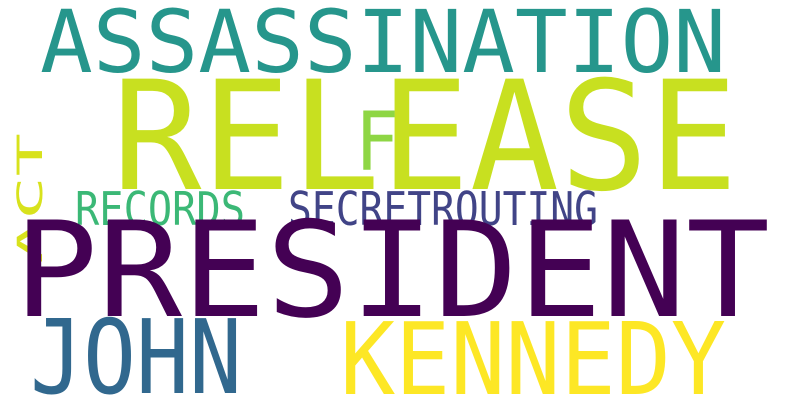  What do you see at coordinates (136, 351) in the screenshot?
I see `word-john: JOHN` at bounding box center [136, 351].